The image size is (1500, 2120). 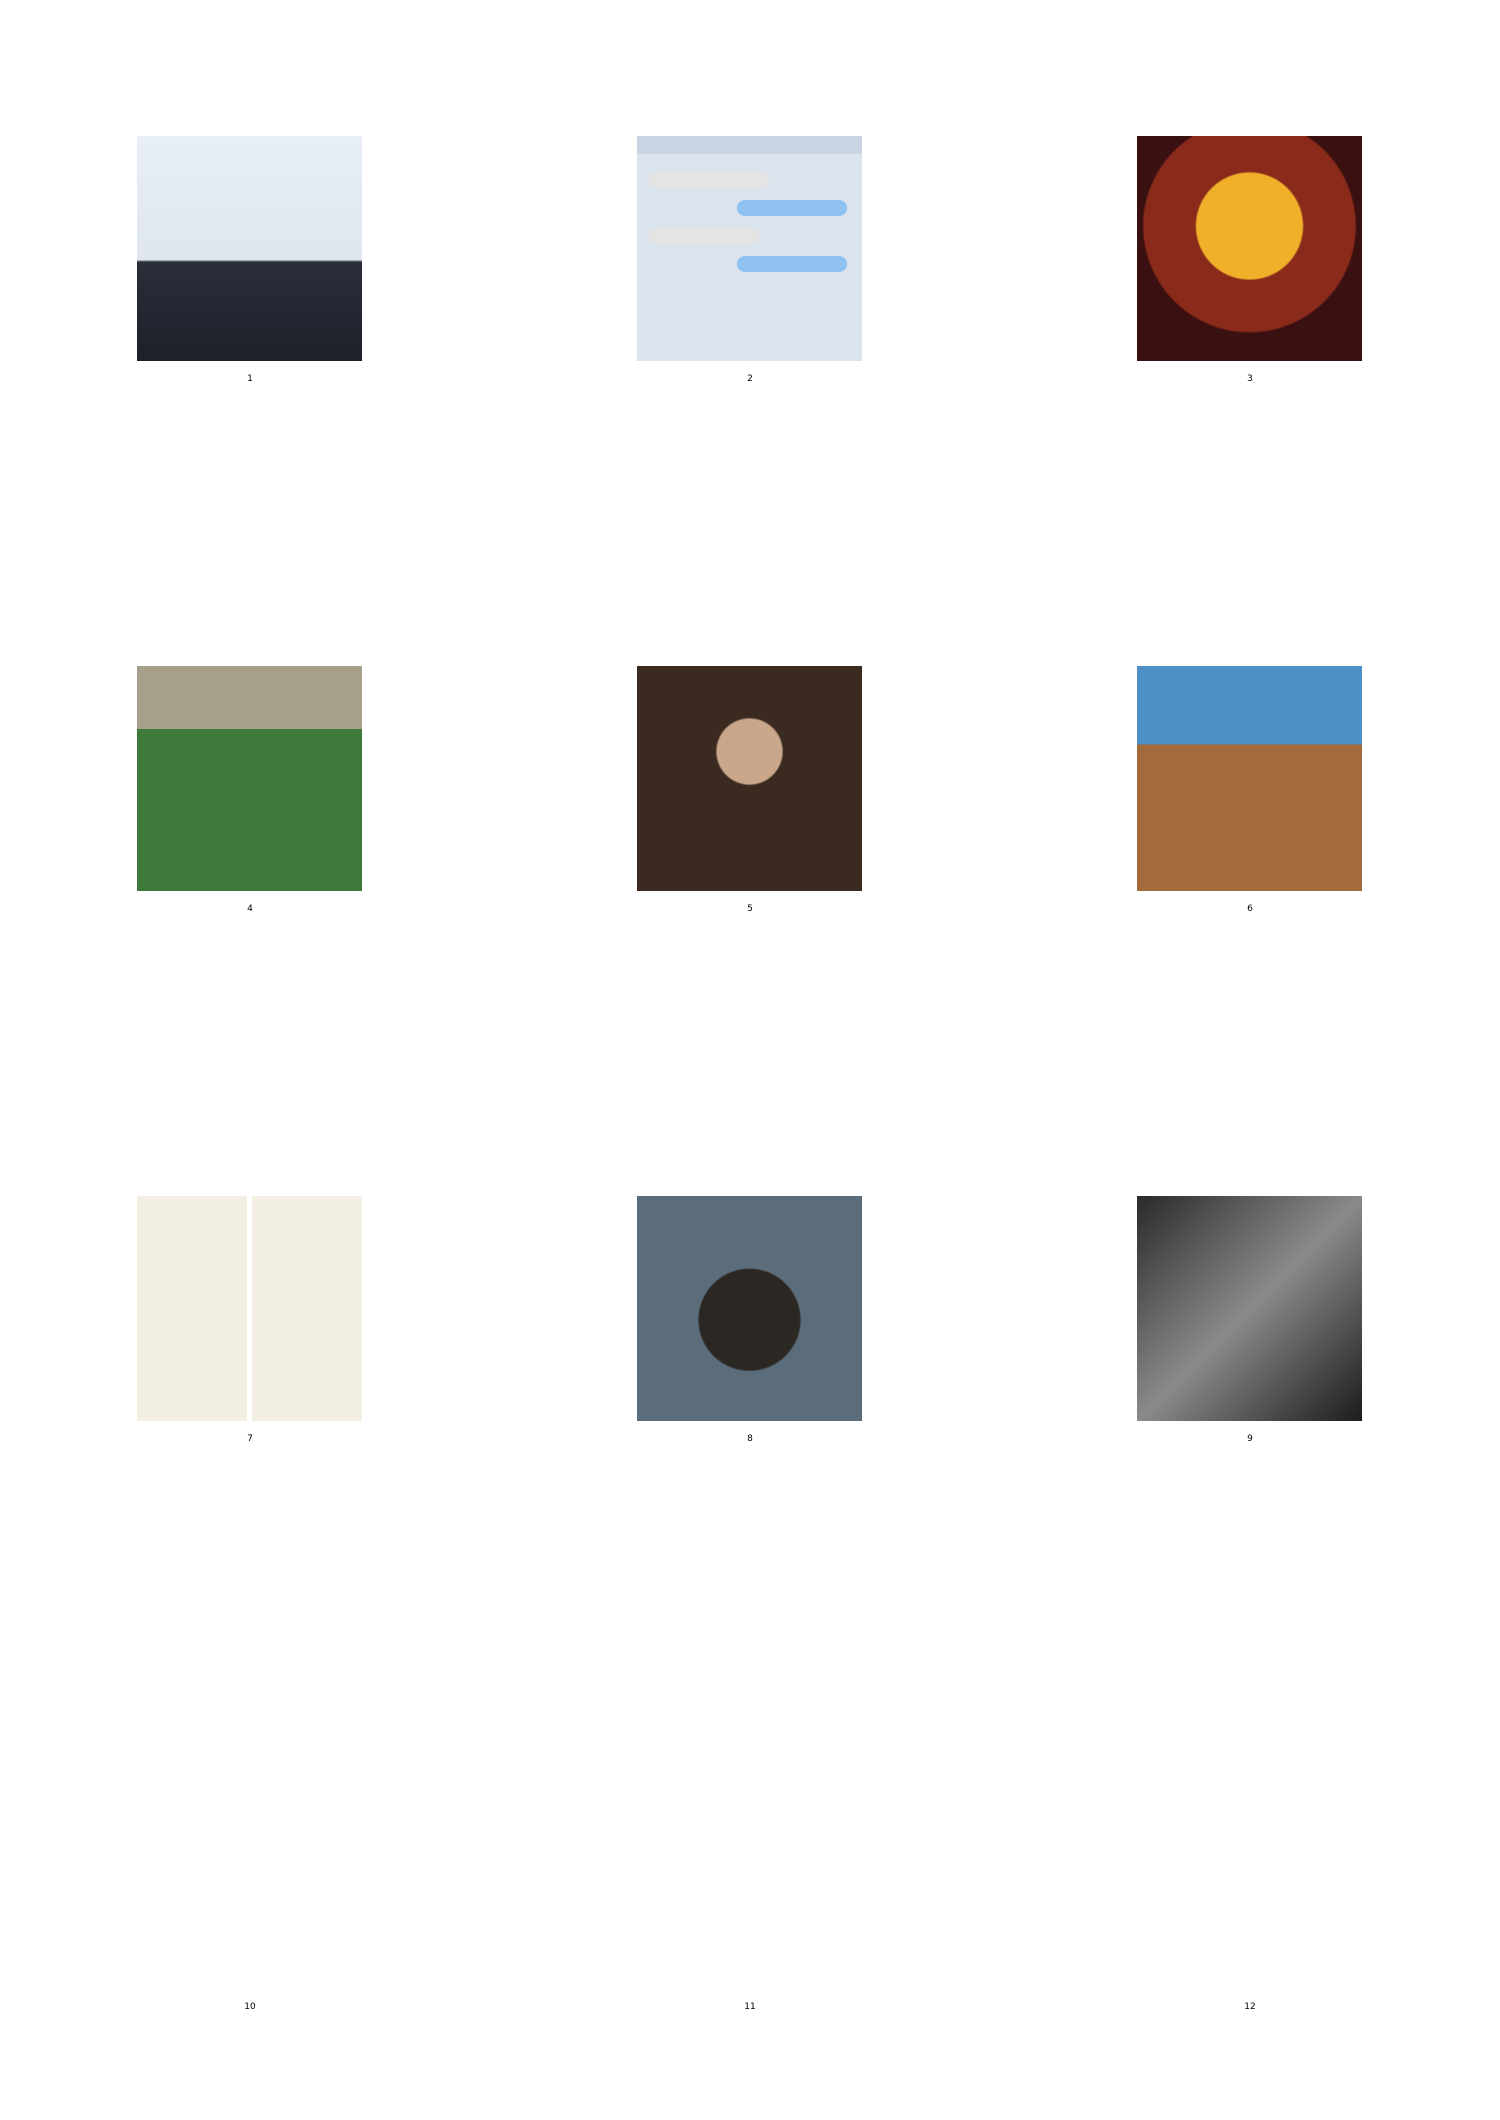 I want to click on grid-cell-8: 8, so click(x=750, y=1325).